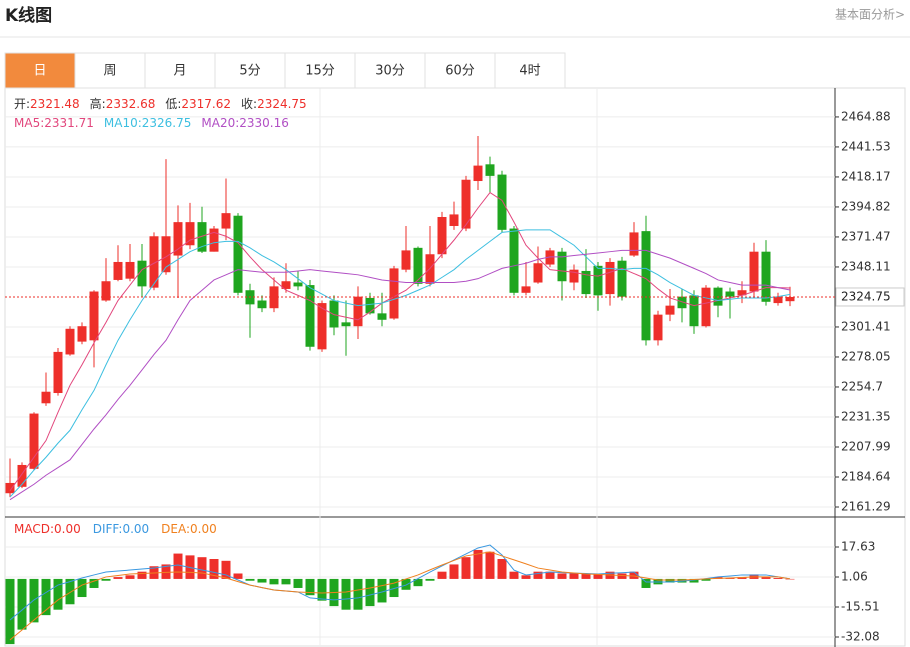 The width and height of the screenshot is (910, 647). I want to click on y-tick-label: 2441.53, so click(866, 146).